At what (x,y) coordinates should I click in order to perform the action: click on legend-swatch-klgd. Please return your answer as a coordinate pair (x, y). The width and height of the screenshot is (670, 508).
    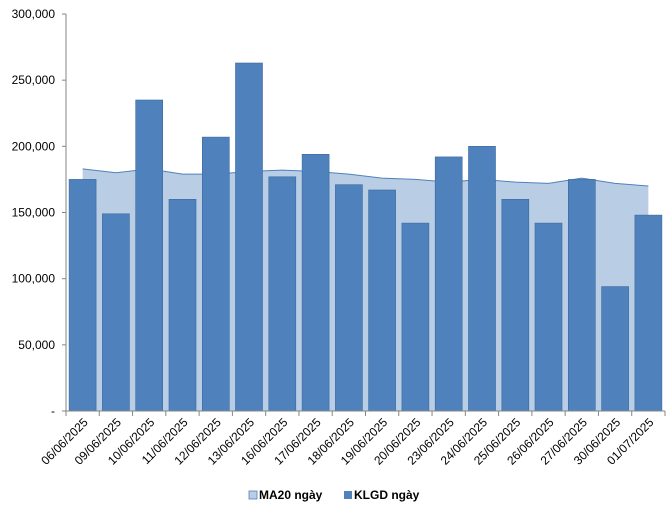
    Looking at the image, I should click on (348, 495).